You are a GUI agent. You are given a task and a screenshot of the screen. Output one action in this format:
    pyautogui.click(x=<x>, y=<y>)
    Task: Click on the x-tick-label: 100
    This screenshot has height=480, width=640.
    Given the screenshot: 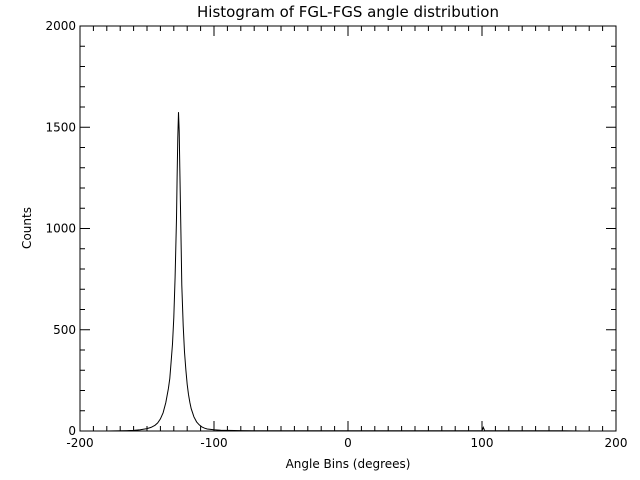 What is the action you would take?
    pyautogui.click(x=482, y=443)
    